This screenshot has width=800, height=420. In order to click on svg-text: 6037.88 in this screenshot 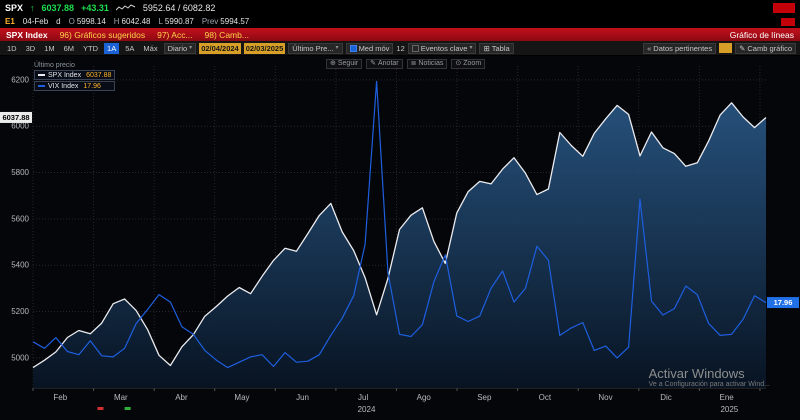, I will do `click(15, 117)`.